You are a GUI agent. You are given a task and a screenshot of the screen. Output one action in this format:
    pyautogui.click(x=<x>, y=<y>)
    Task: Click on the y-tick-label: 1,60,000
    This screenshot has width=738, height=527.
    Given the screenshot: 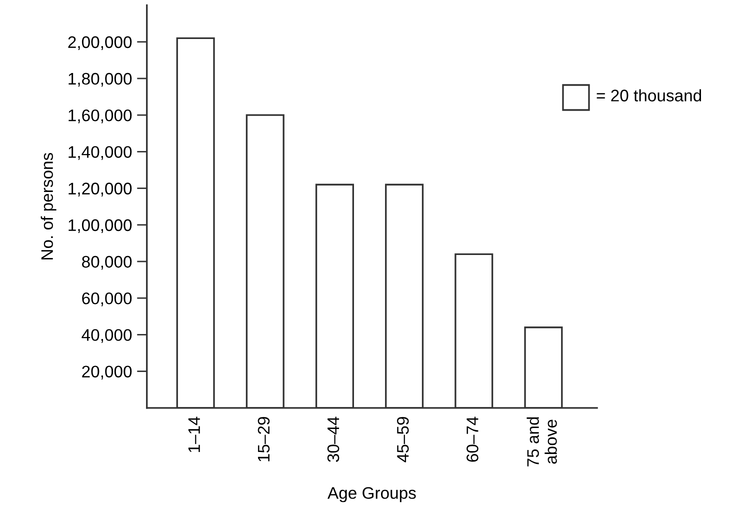 What is the action you would take?
    pyautogui.click(x=100, y=116)
    